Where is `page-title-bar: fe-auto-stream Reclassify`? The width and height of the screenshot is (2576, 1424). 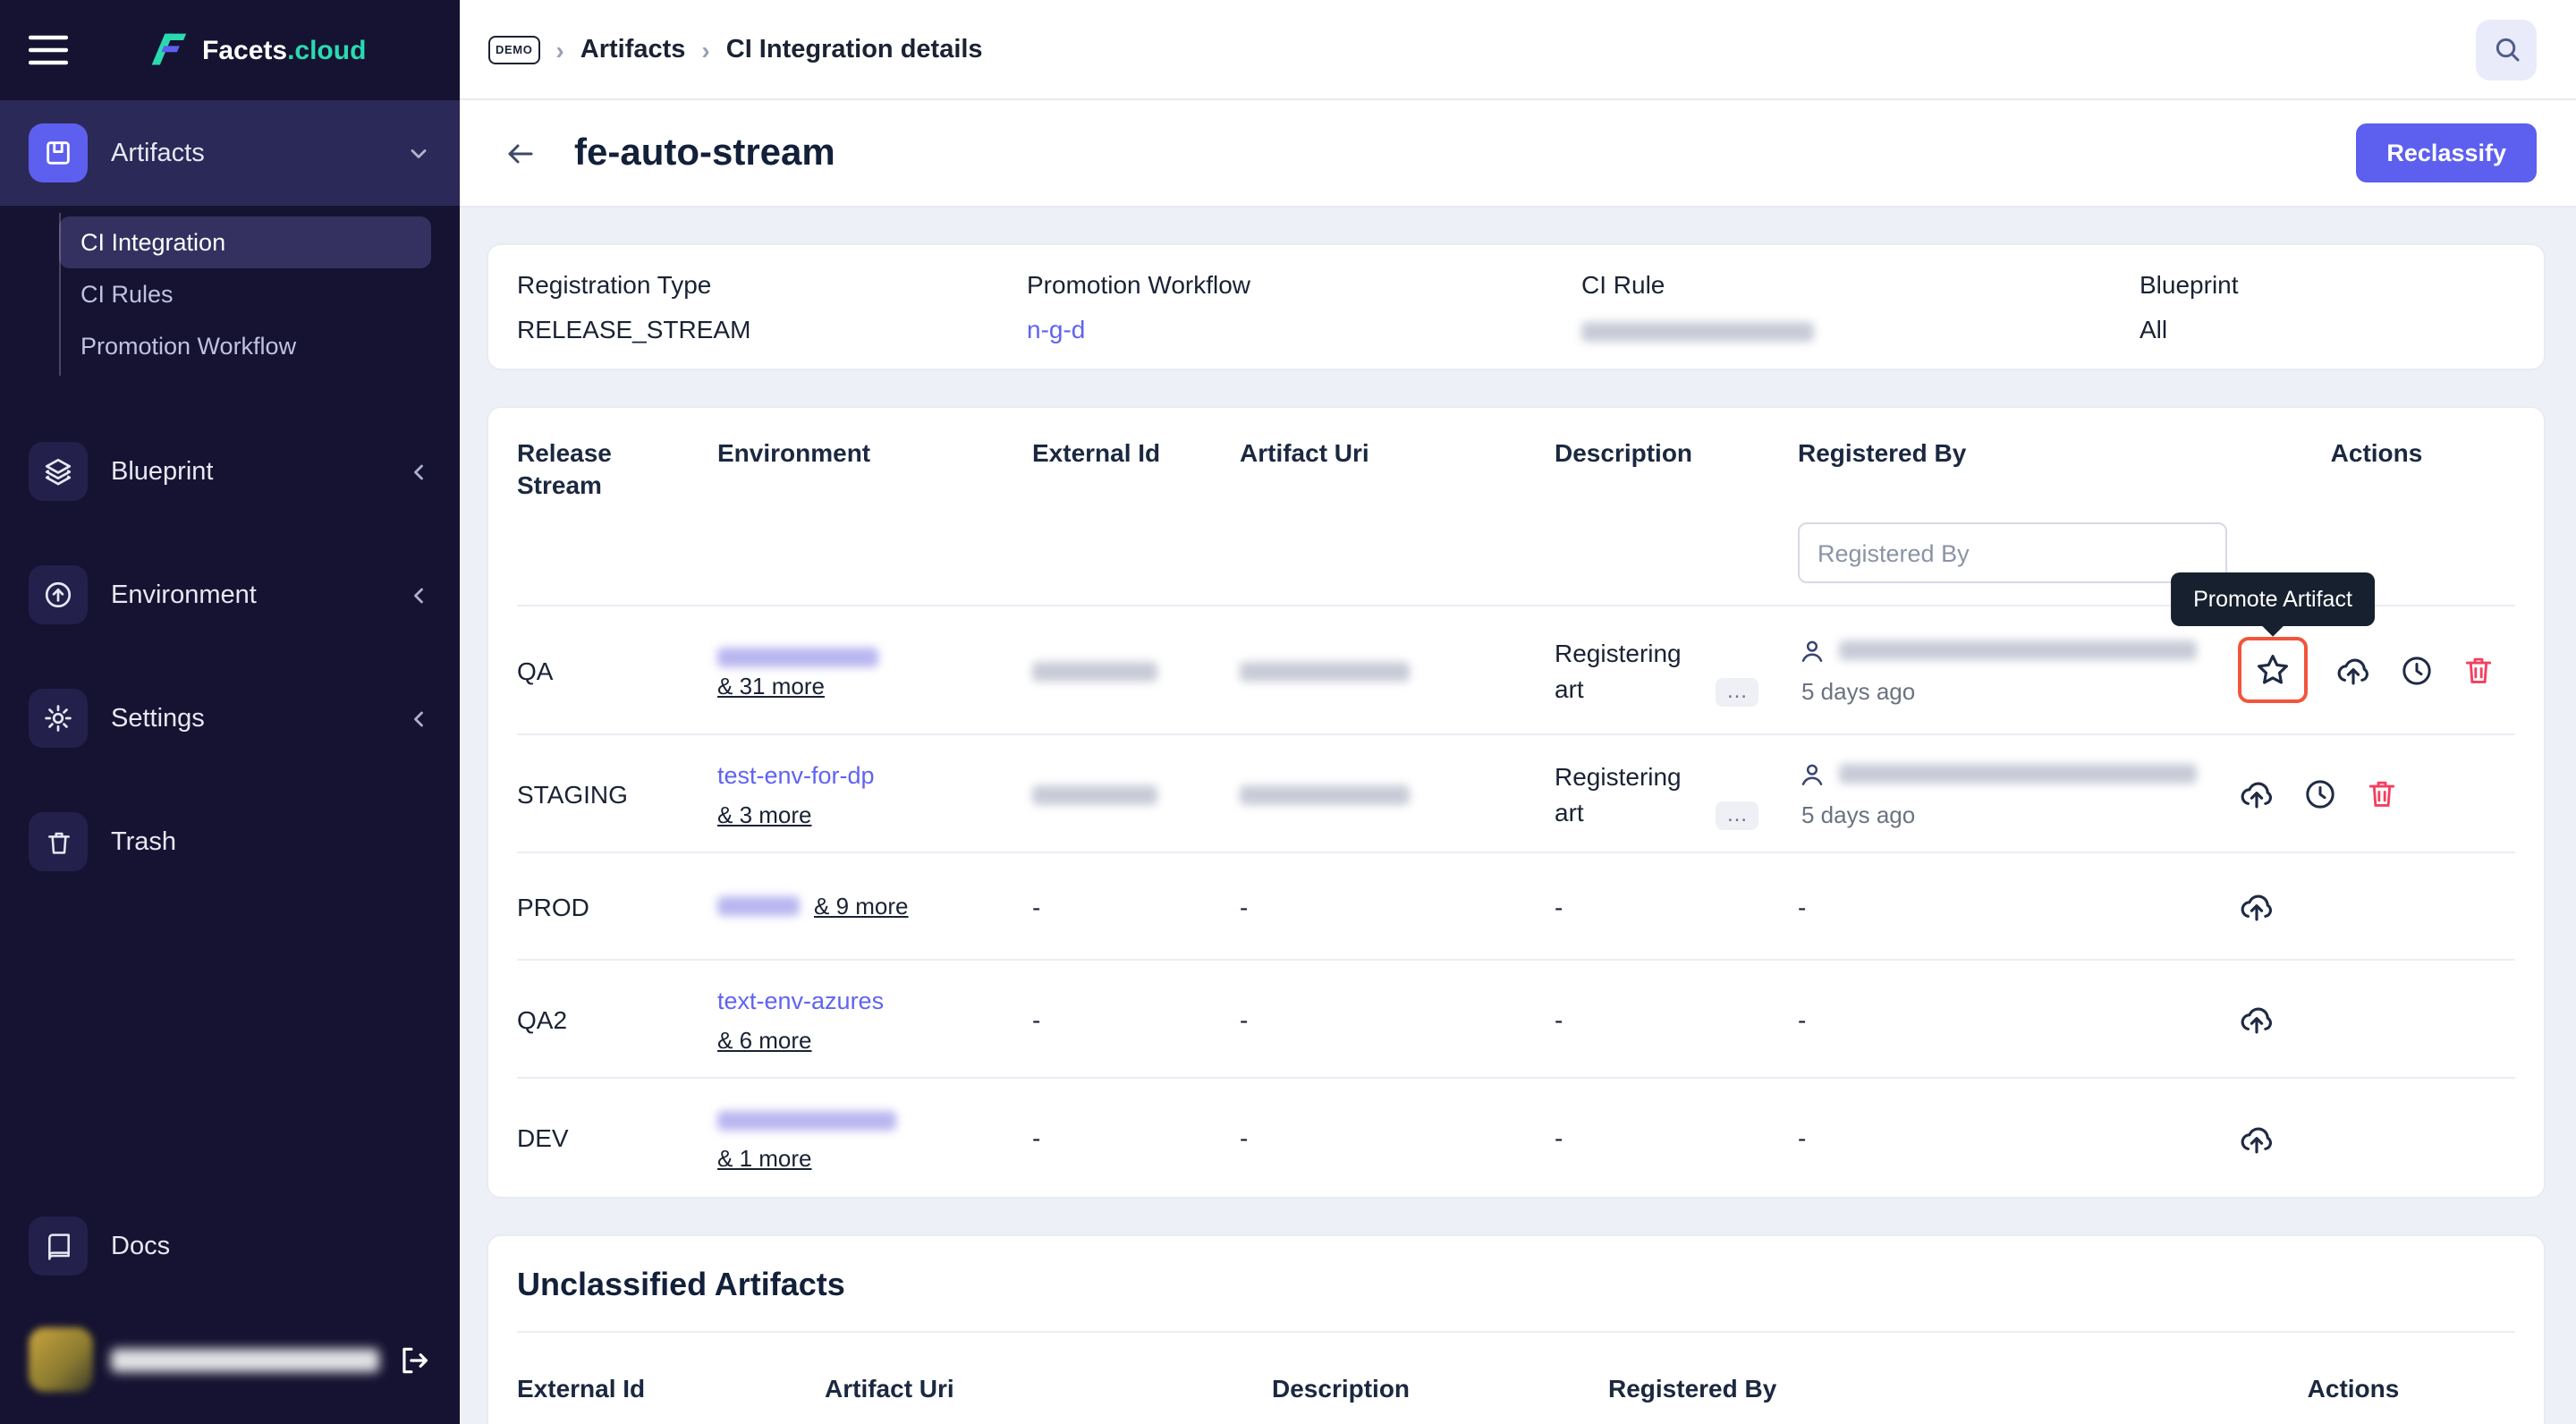 page-title-bar: fe-auto-stream Reclassify is located at coordinates (1518, 154).